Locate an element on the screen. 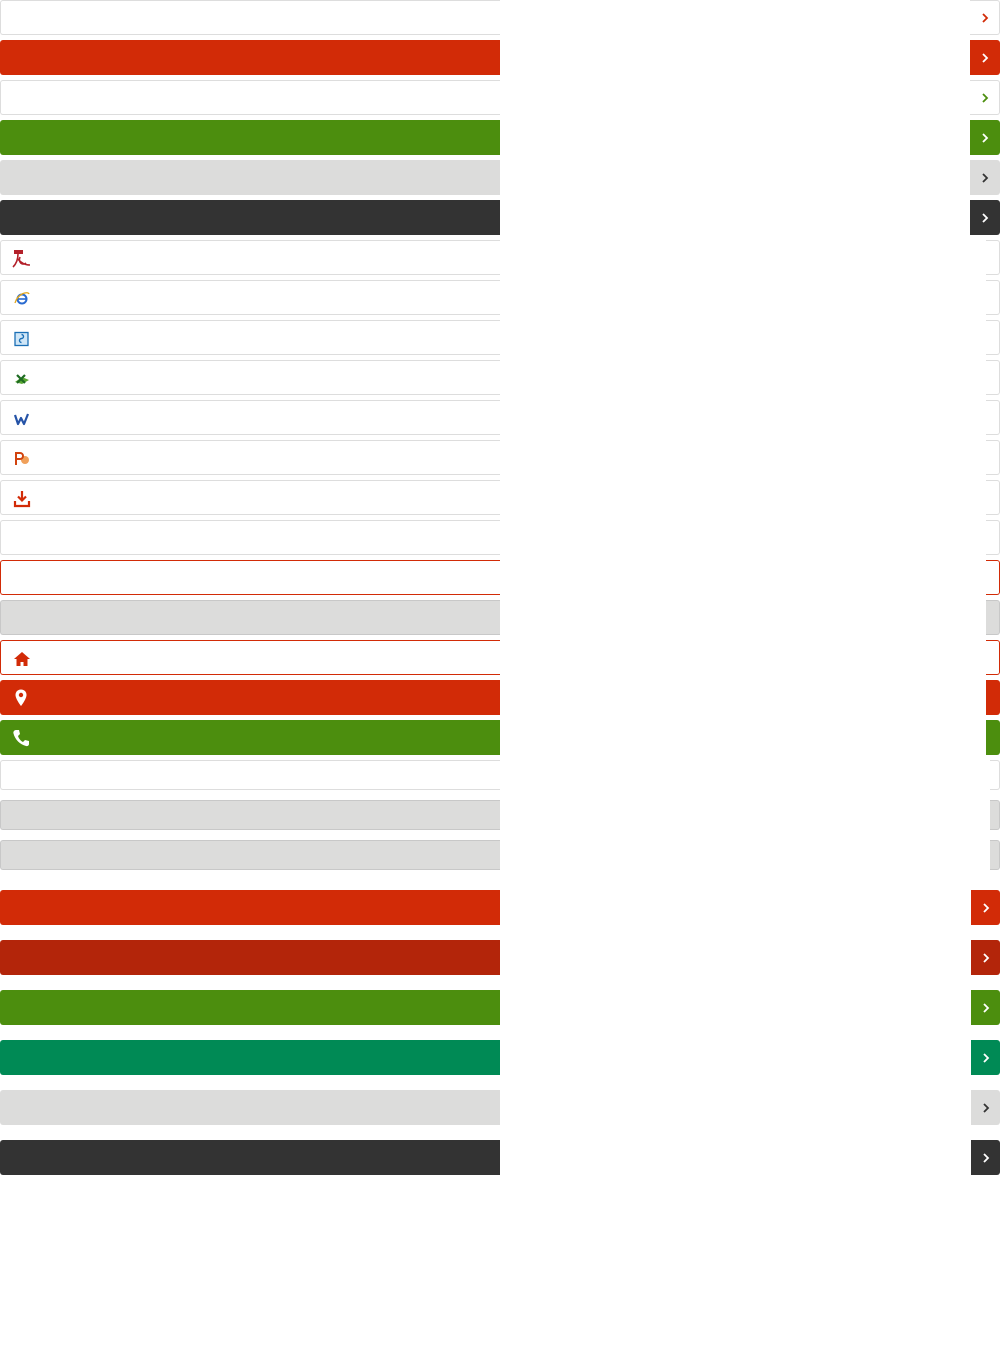  internet-explorer-icon is located at coordinates (22, 299).